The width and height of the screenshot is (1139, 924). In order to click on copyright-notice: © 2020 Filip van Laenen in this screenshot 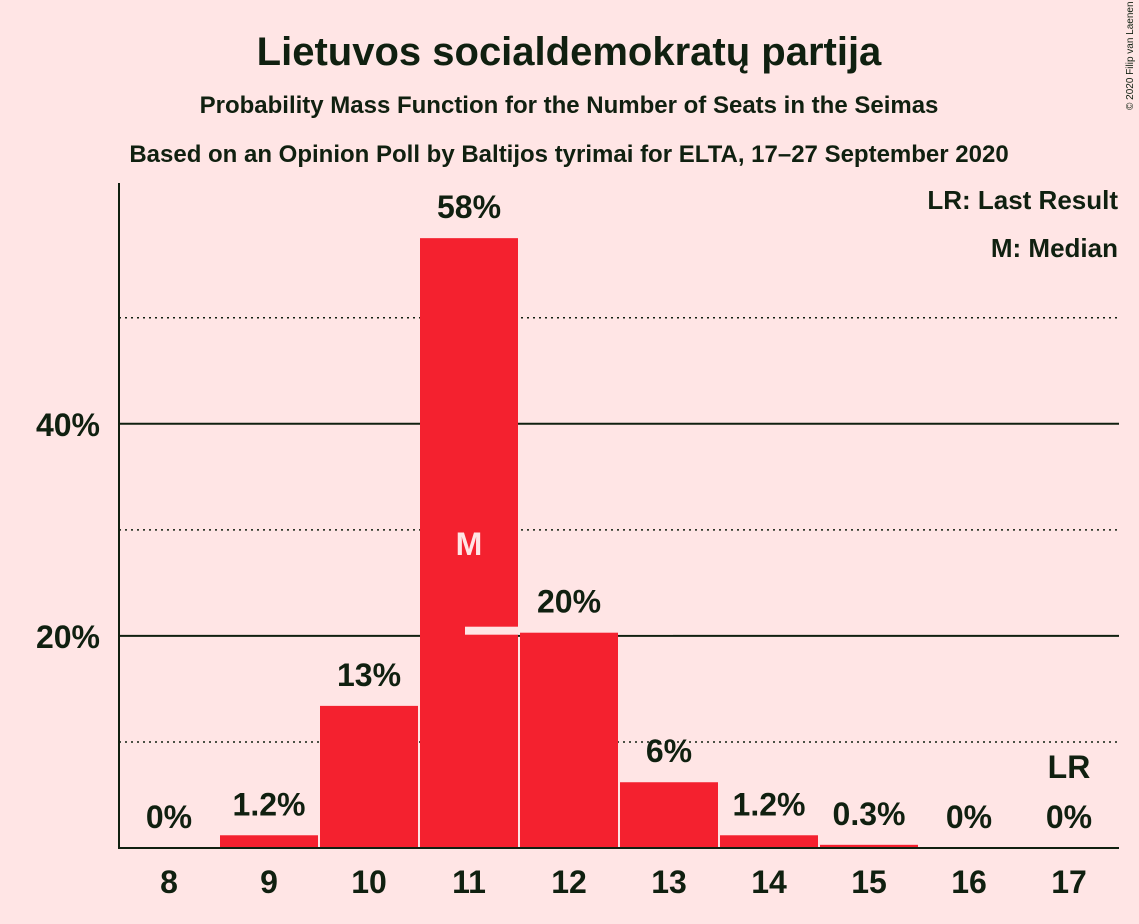, I will do `click(1130, 55)`.